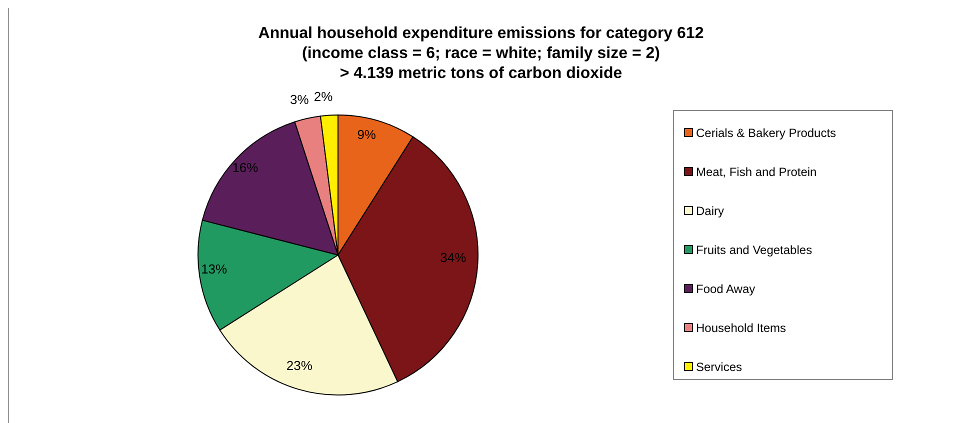 The height and width of the screenshot is (423, 960). Describe the element at coordinates (726, 289) in the screenshot. I see `legend-label: Food Away` at that location.